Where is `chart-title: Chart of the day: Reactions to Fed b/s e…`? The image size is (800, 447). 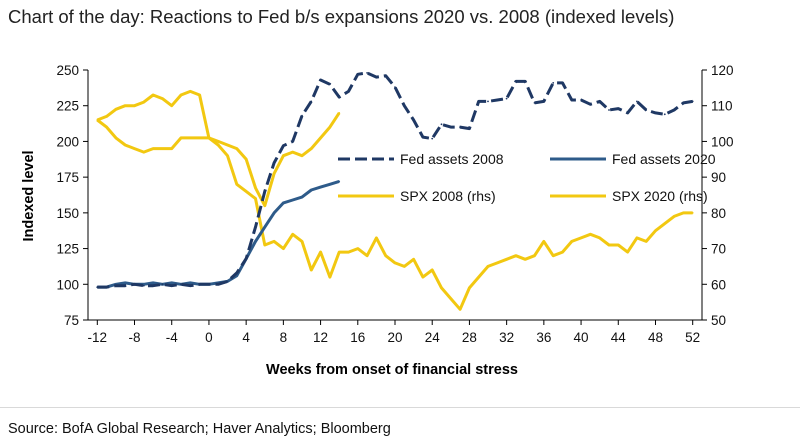 chart-title: Chart of the day: Reactions to Fed b/s e… is located at coordinates (341, 16).